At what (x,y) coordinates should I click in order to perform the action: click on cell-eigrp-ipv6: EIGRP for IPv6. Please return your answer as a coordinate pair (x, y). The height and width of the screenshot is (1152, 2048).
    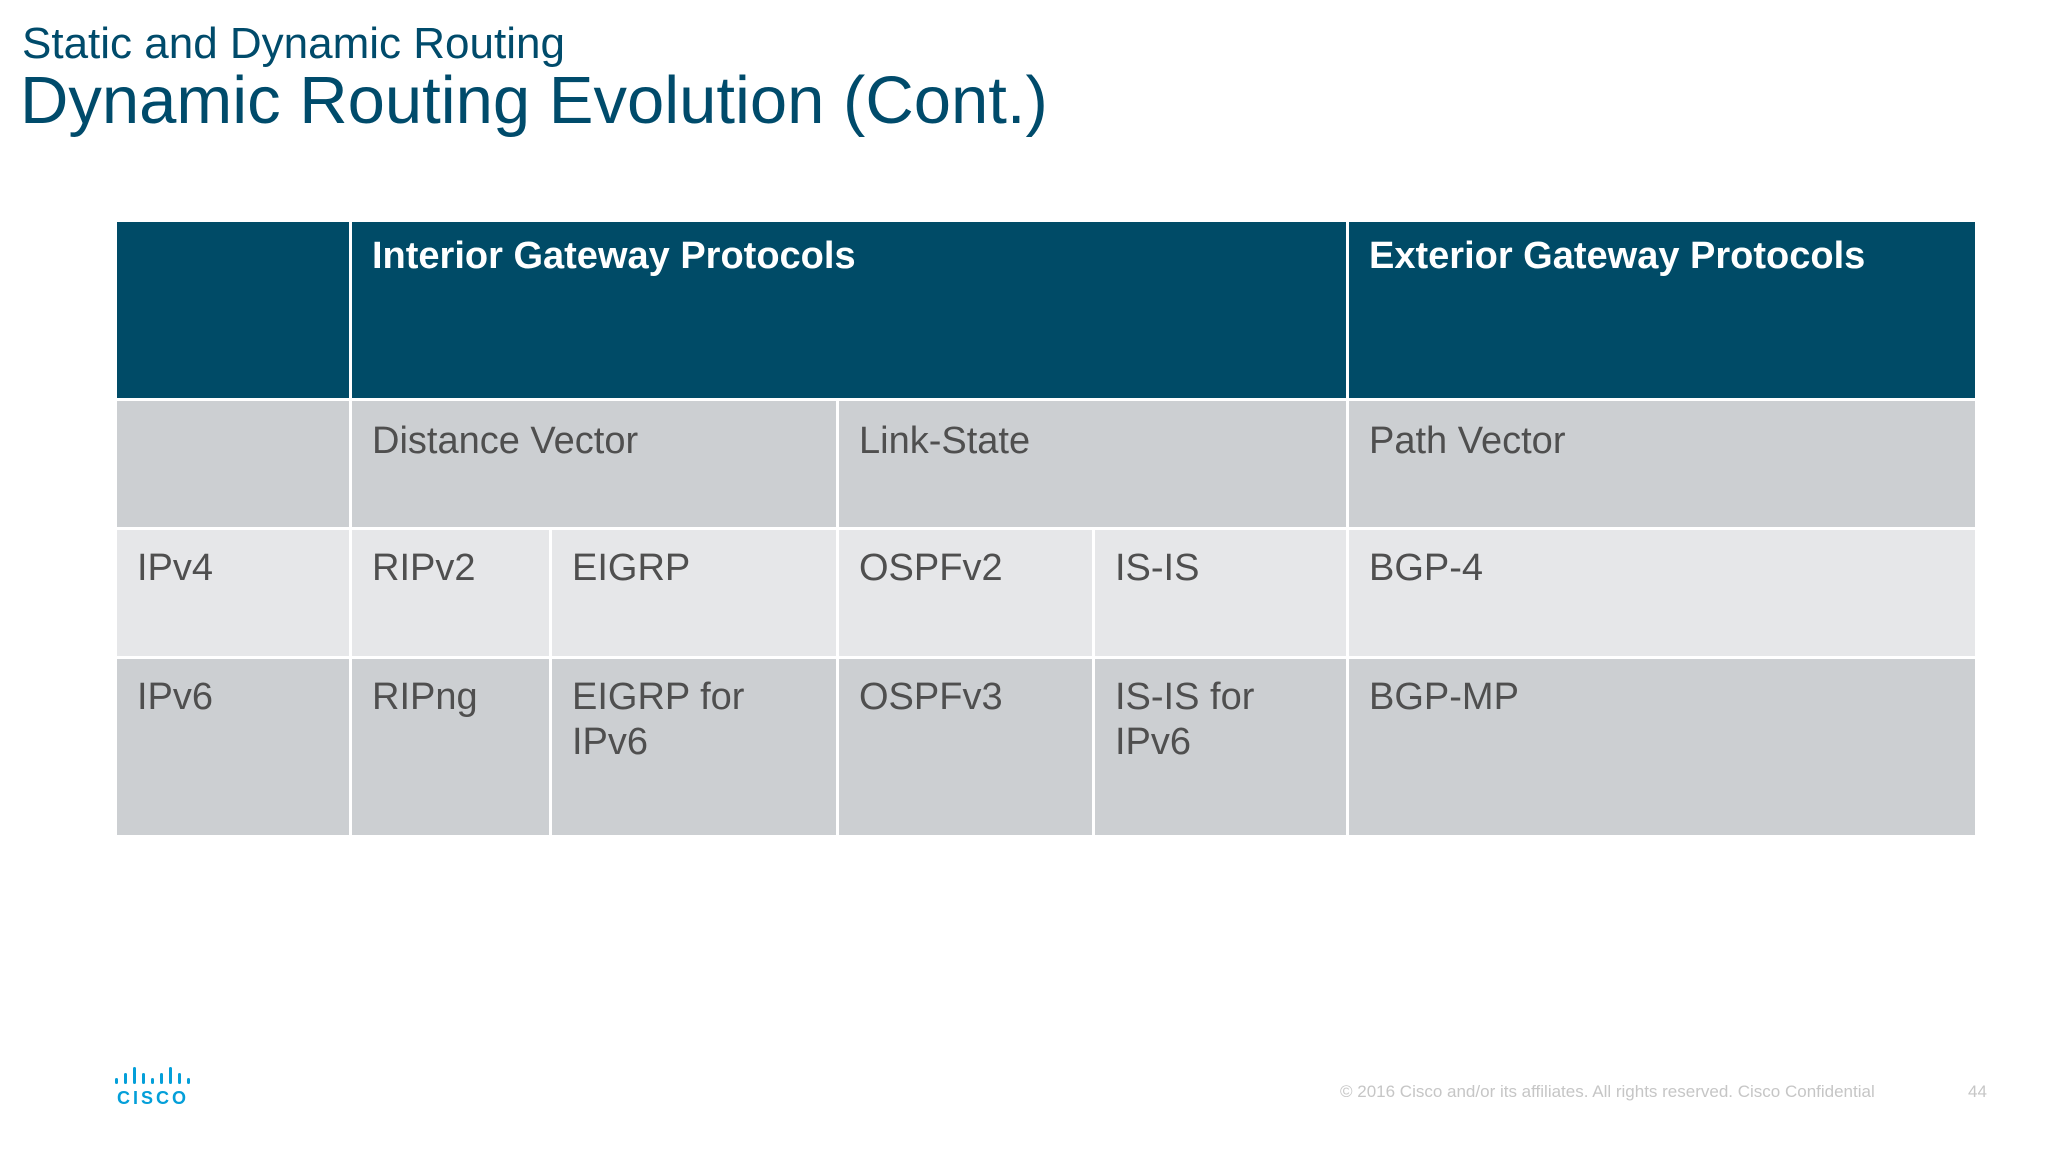
    Looking at the image, I should click on (694, 747).